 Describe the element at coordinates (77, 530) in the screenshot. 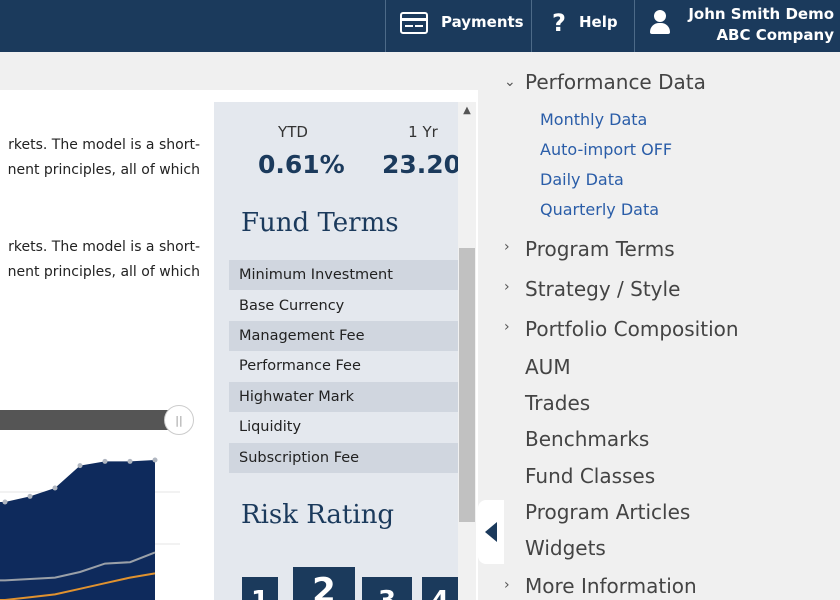

I see `chart-series-area` at that location.